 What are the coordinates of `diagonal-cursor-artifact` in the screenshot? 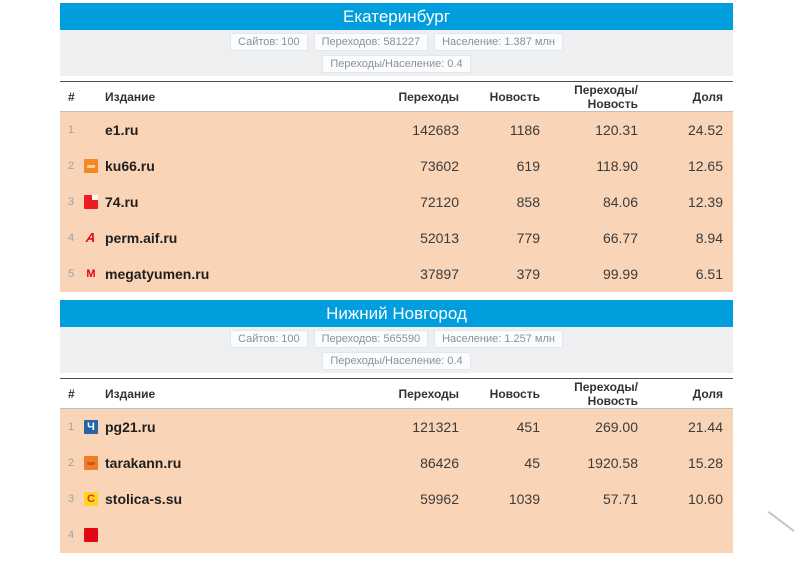 It's located at (781, 521).